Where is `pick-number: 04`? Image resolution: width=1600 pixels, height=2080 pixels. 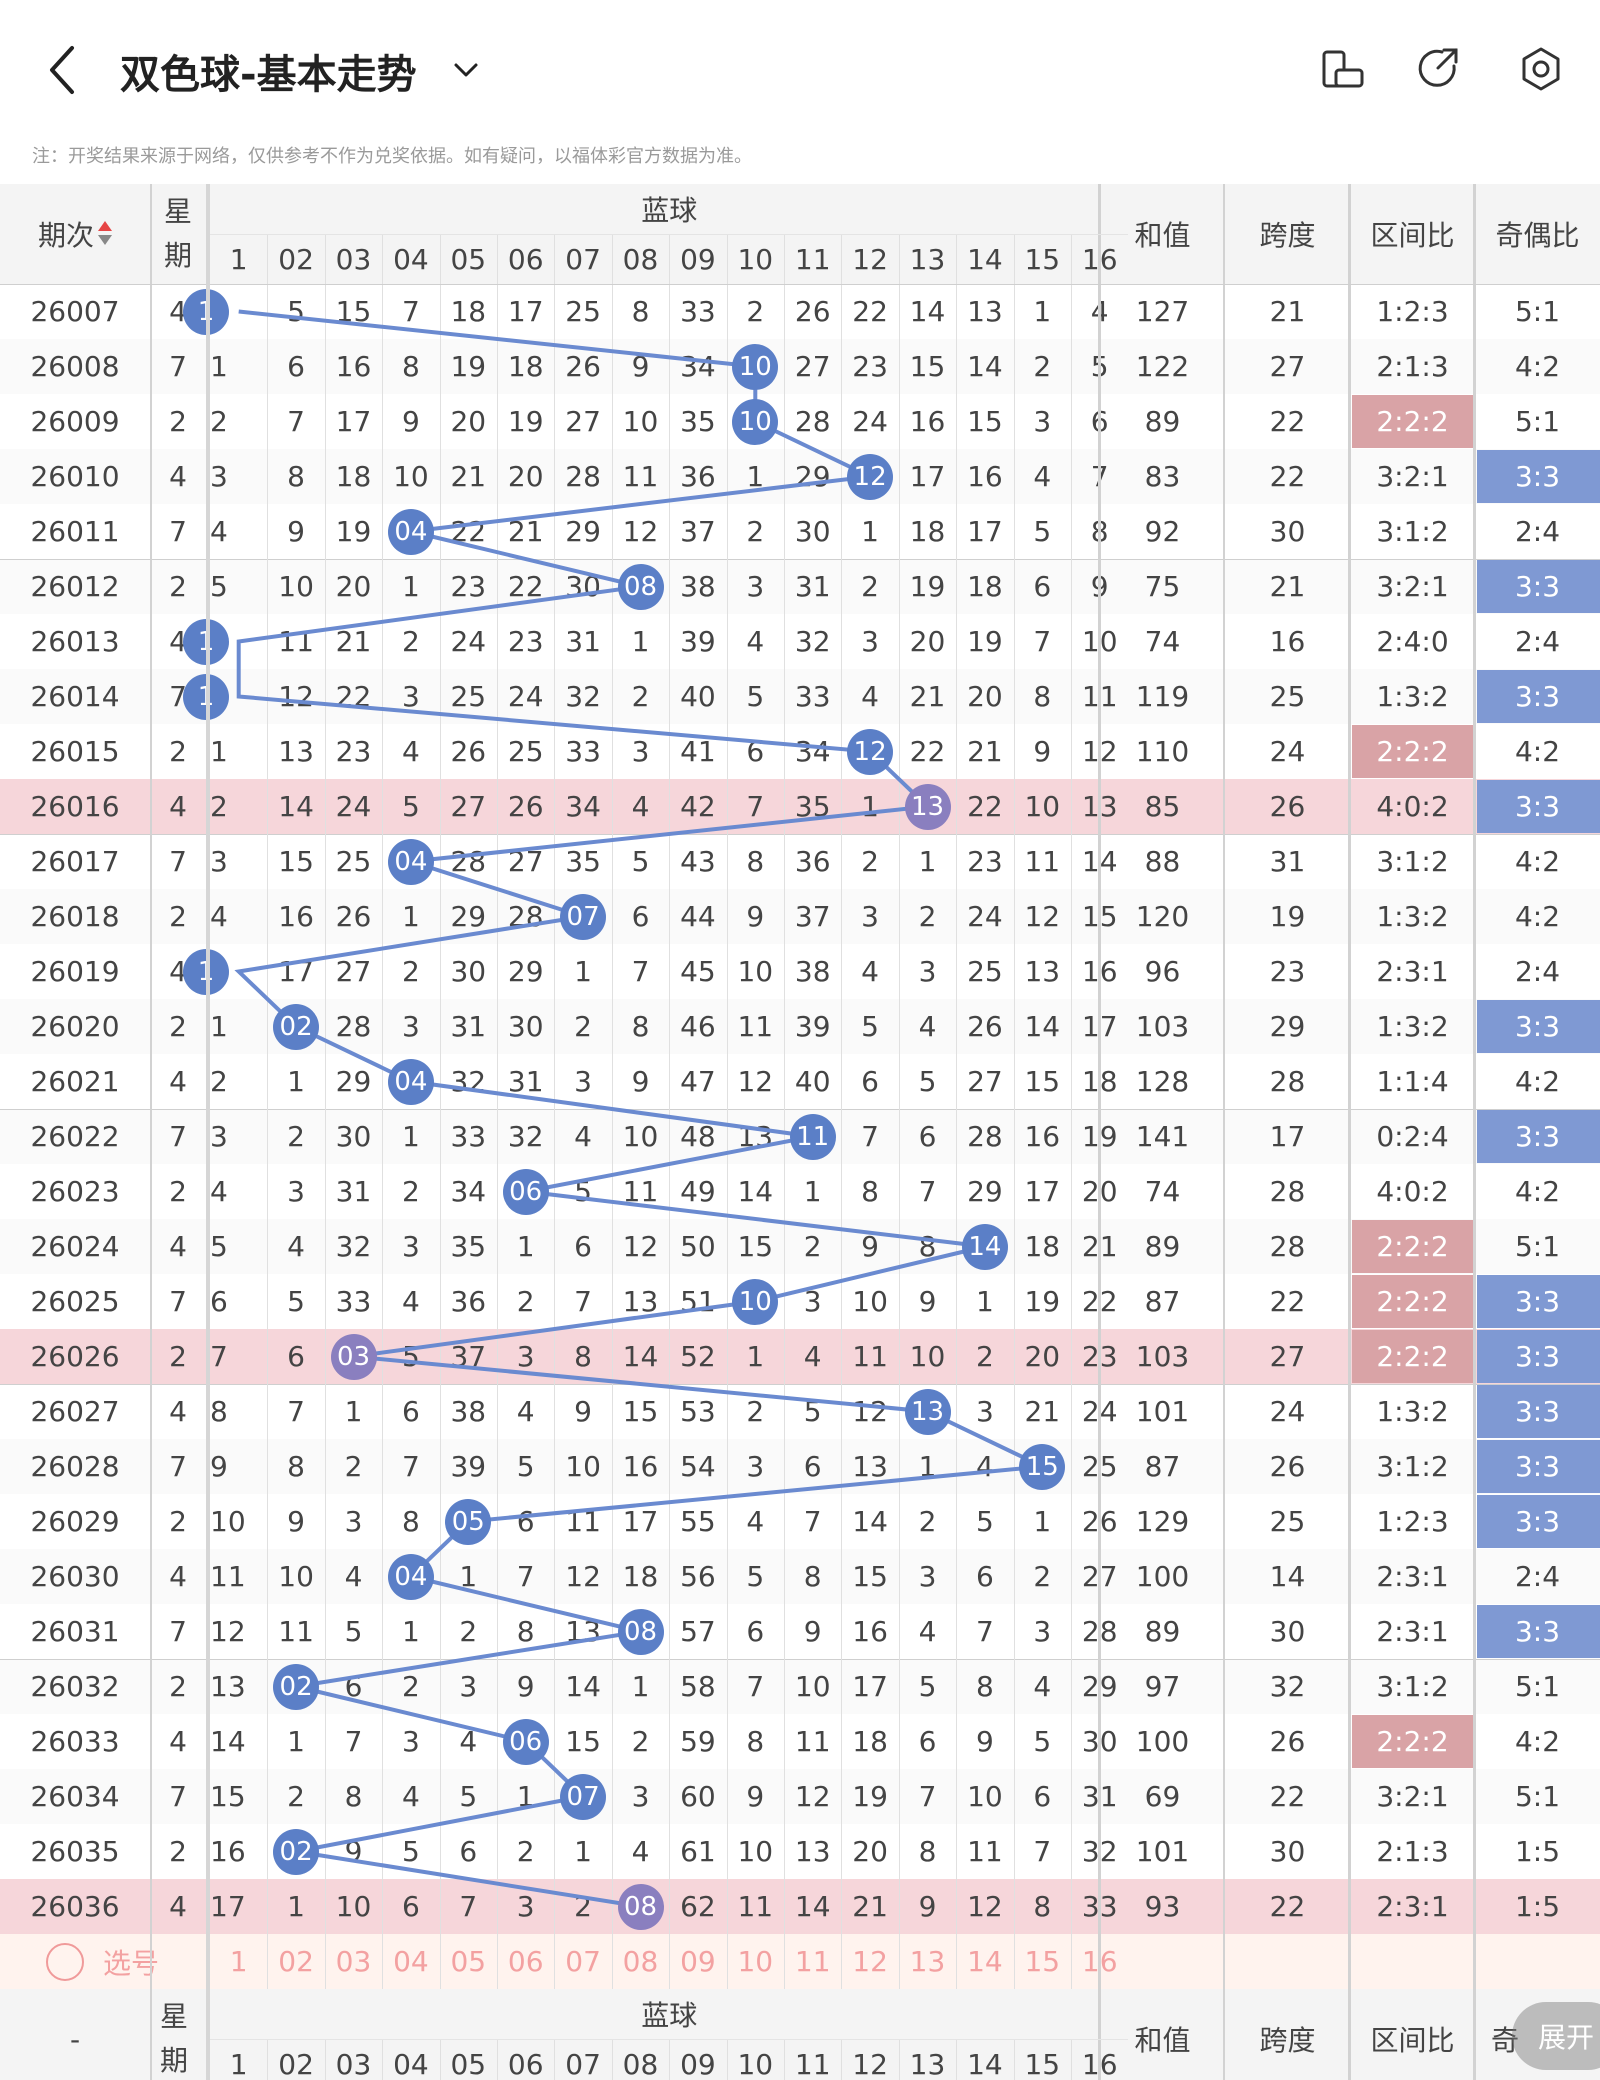
pick-number: 04 is located at coordinates (411, 1961).